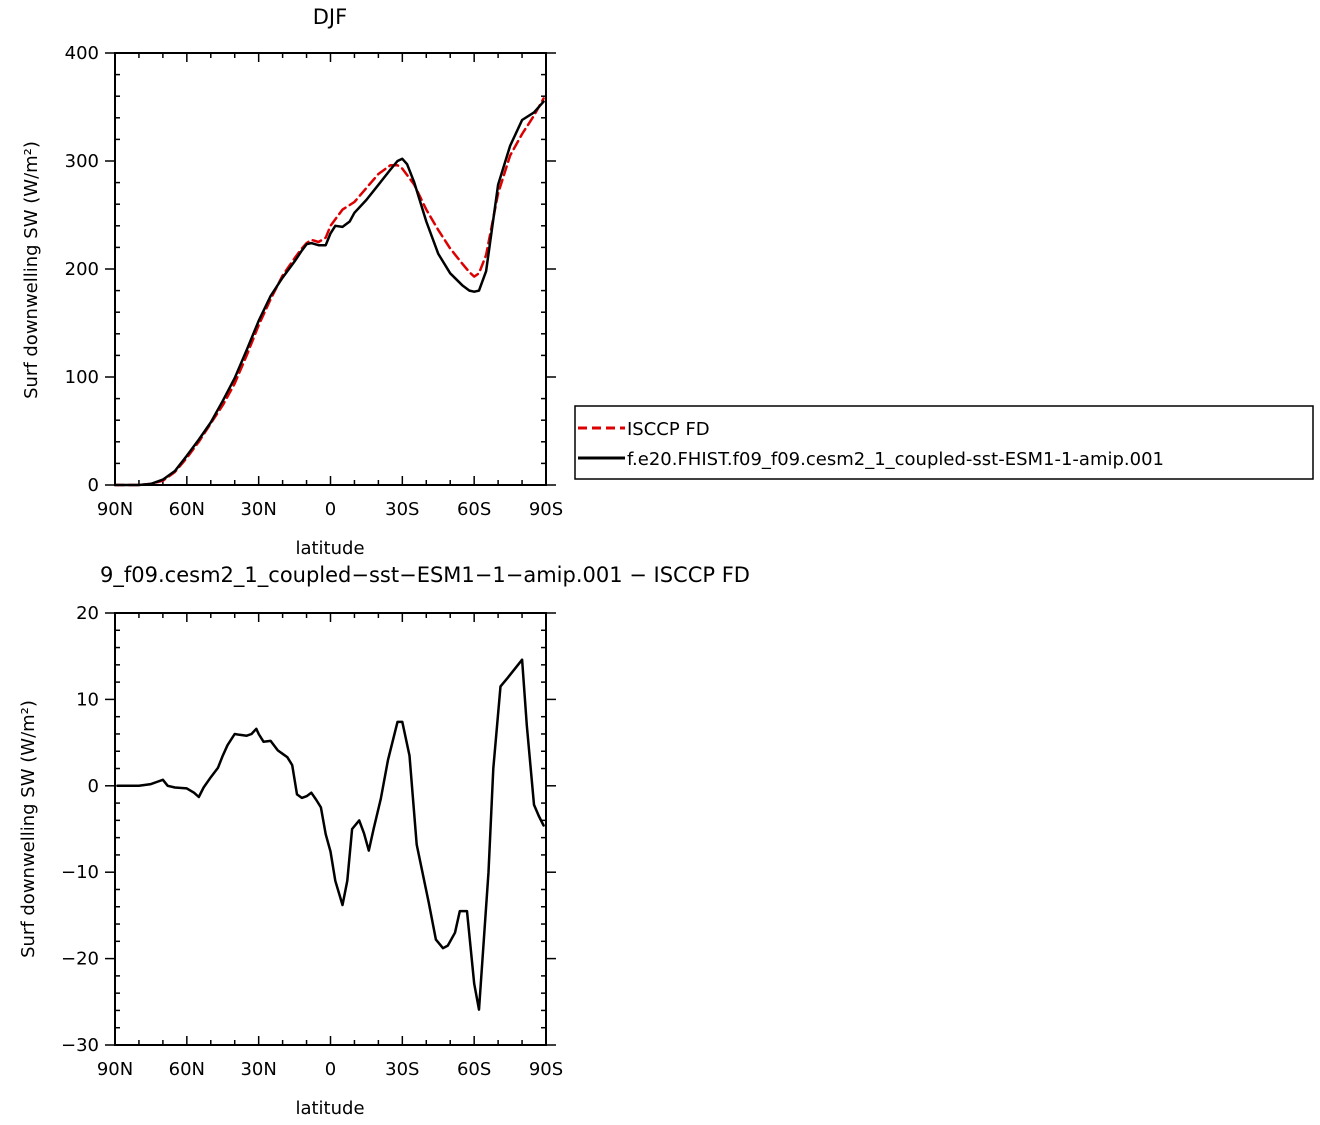  What do you see at coordinates (87, 699) in the screenshot?
I see `y-tick-label: 10` at bounding box center [87, 699].